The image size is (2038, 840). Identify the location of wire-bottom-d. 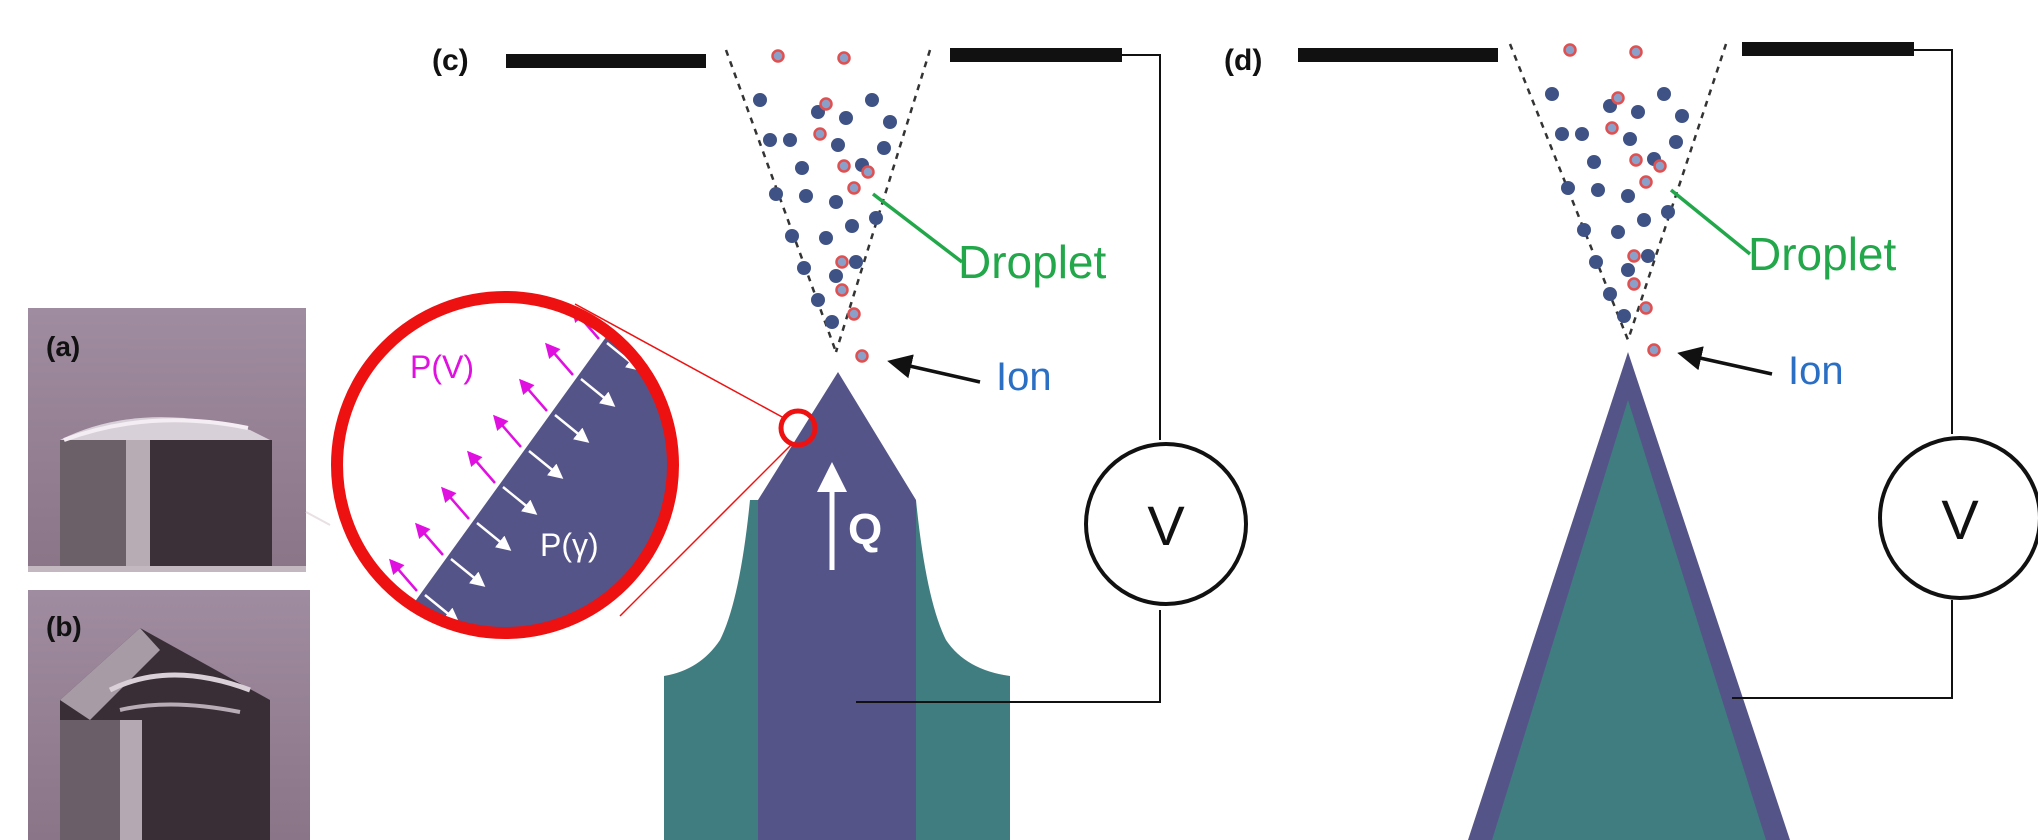
(1842, 649).